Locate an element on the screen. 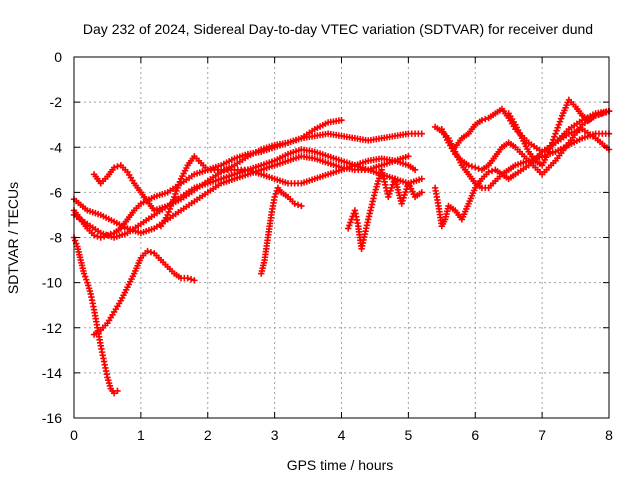  x-tick-label: 0 is located at coordinates (74, 435).